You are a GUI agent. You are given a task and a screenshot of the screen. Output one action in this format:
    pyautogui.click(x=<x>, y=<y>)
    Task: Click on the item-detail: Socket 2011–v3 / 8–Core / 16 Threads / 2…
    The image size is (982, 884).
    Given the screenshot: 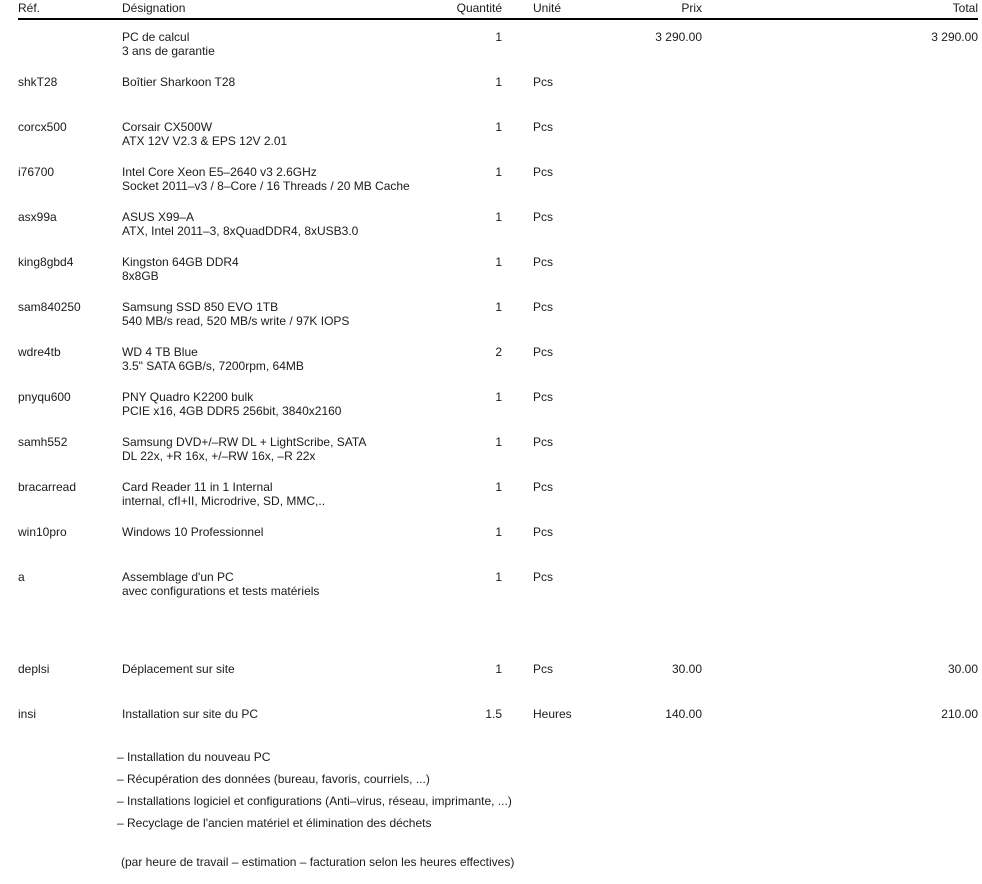 What is the action you would take?
    pyautogui.click(x=266, y=186)
    